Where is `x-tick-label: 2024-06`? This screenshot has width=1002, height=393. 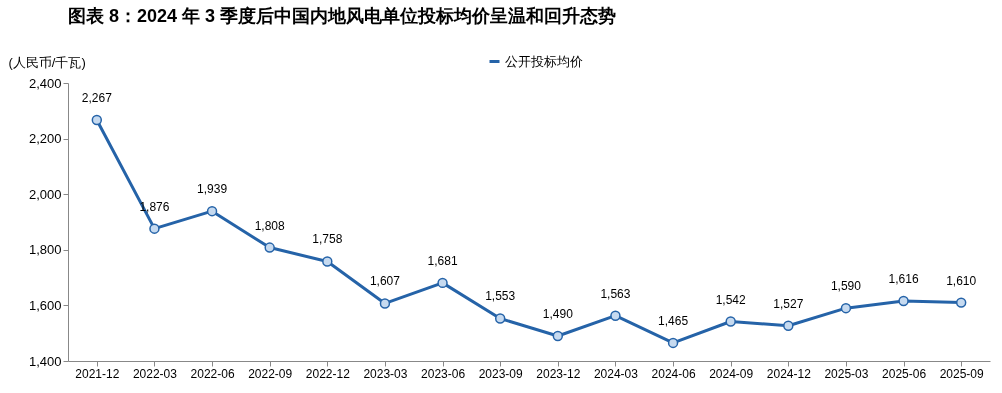 x-tick-label: 2024-06 is located at coordinates (673, 373).